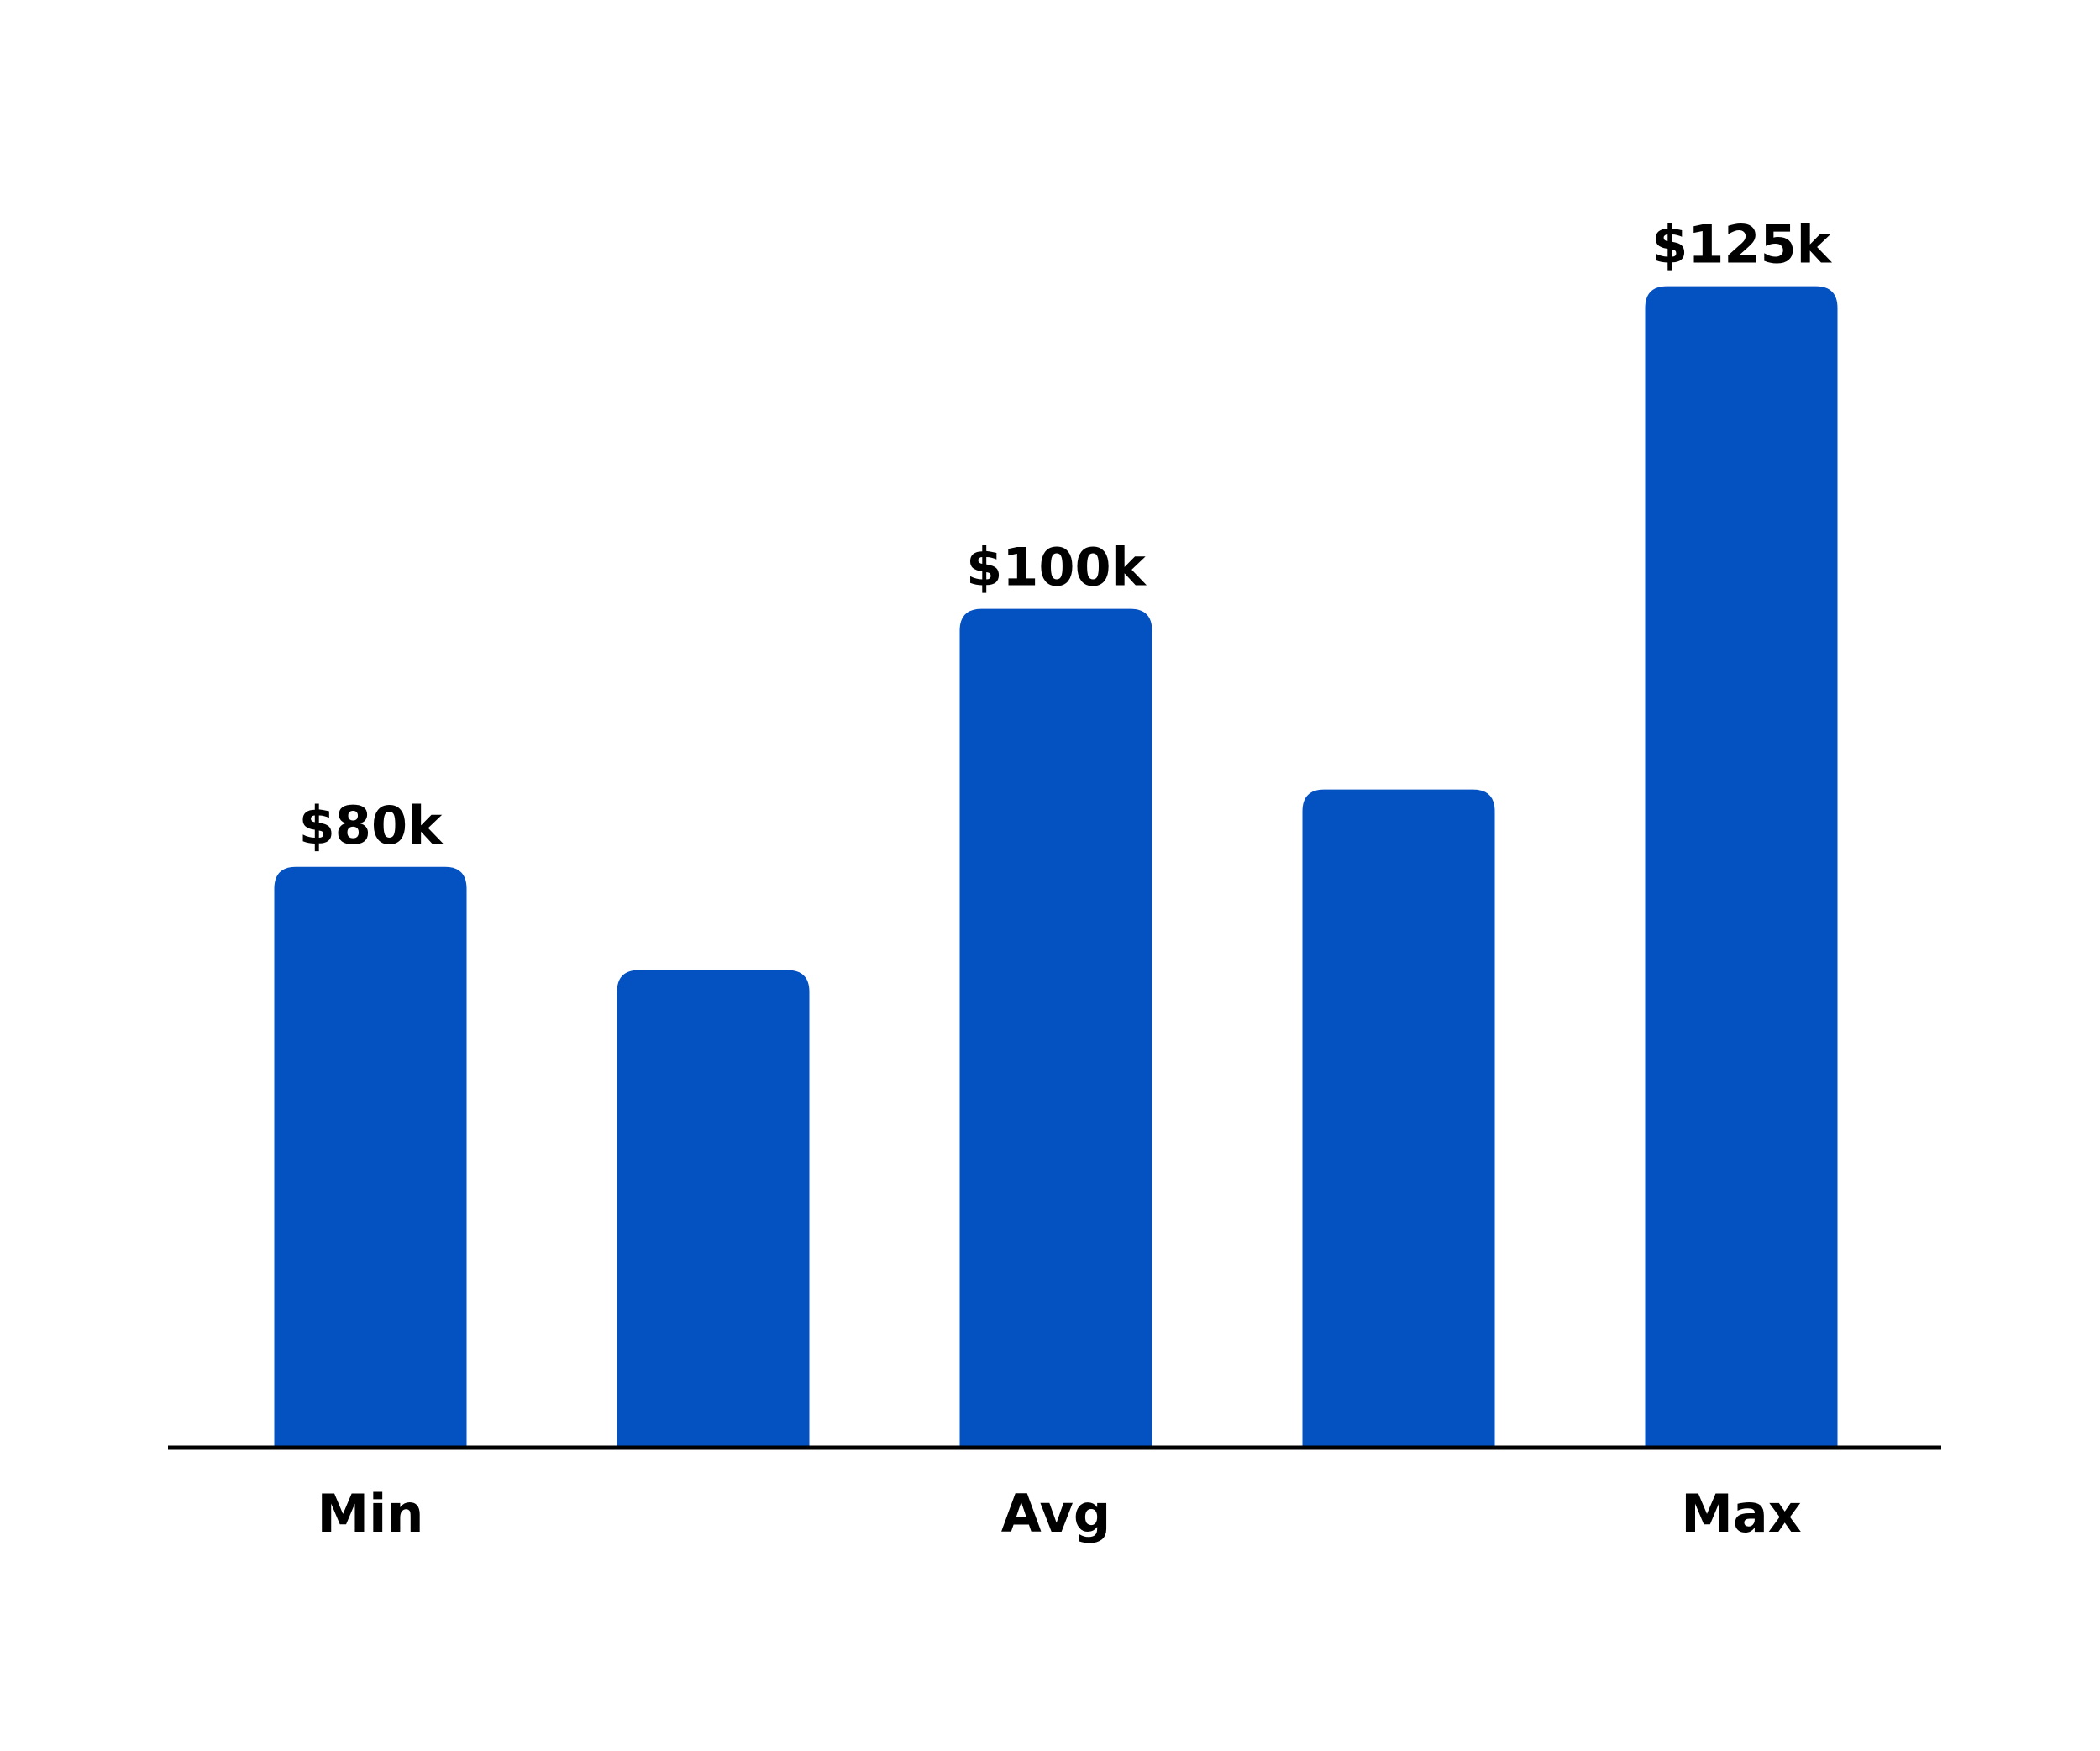 The height and width of the screenshot is (1751, 2100). I want to click on value-label: $100k, so click(1056, 567).